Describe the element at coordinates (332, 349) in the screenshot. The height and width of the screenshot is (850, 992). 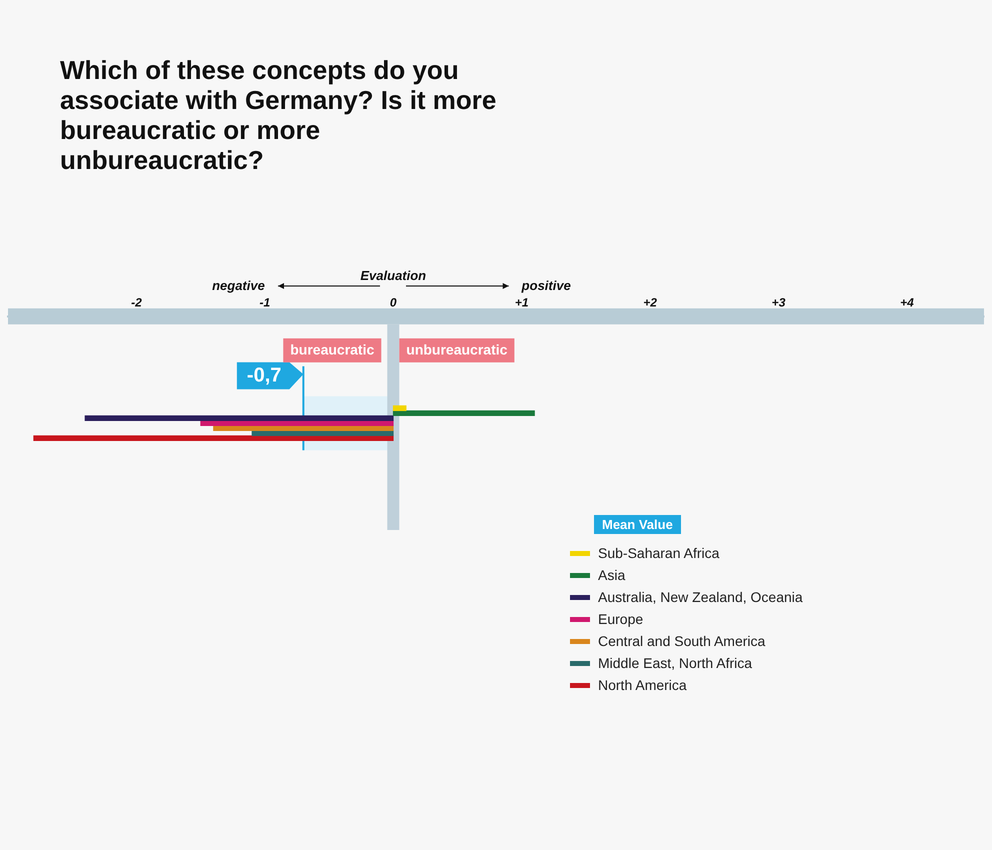
I see `annotation: bureaucratic` at that location.